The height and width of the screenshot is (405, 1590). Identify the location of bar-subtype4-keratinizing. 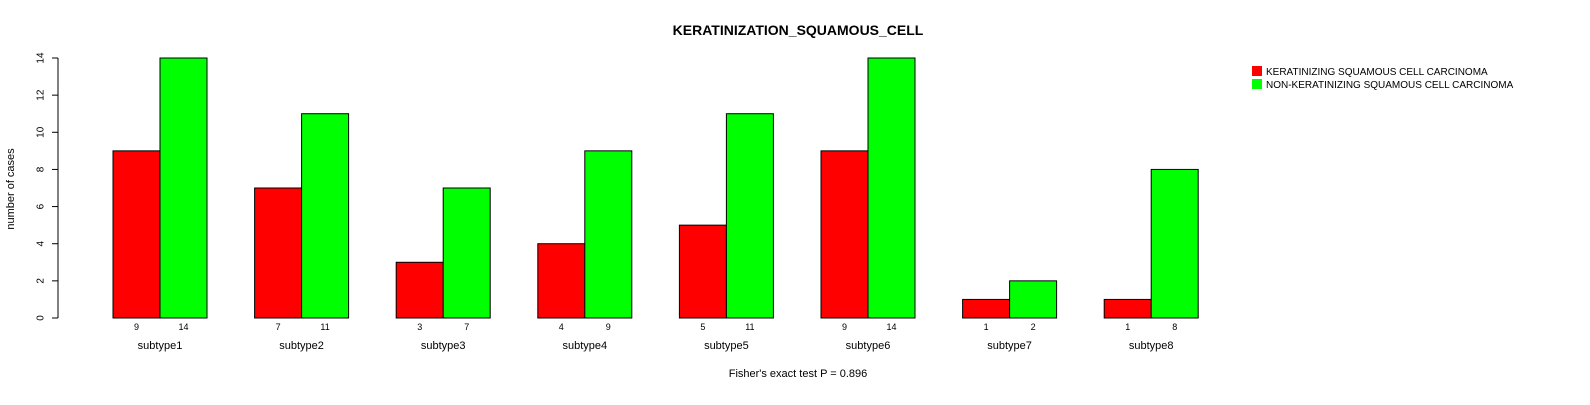
(561, 281).